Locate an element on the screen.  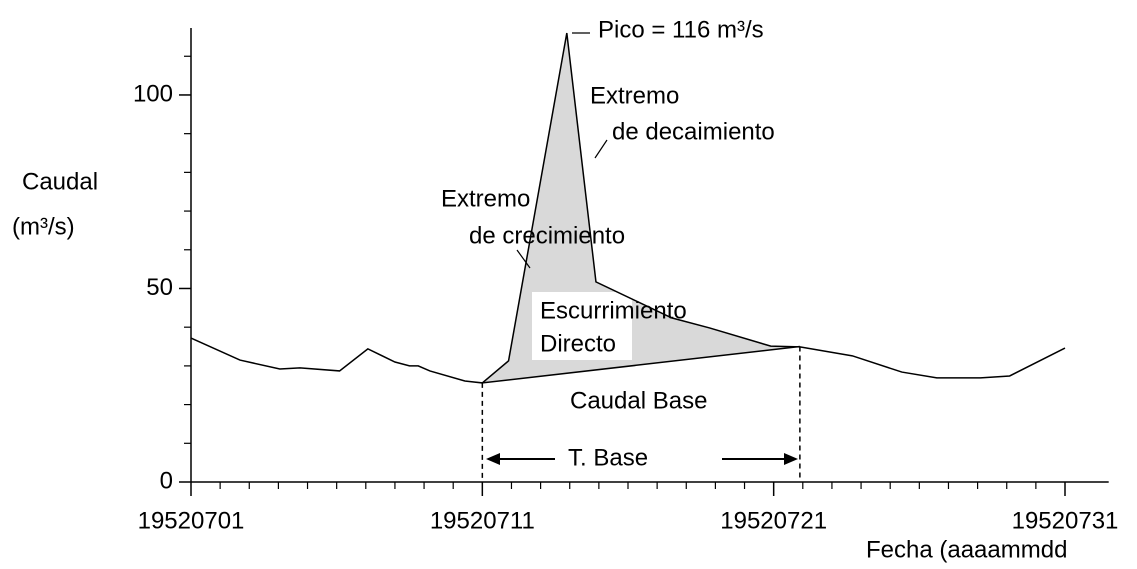
y-tick-label: 0 is located at coordinates (166, 480).